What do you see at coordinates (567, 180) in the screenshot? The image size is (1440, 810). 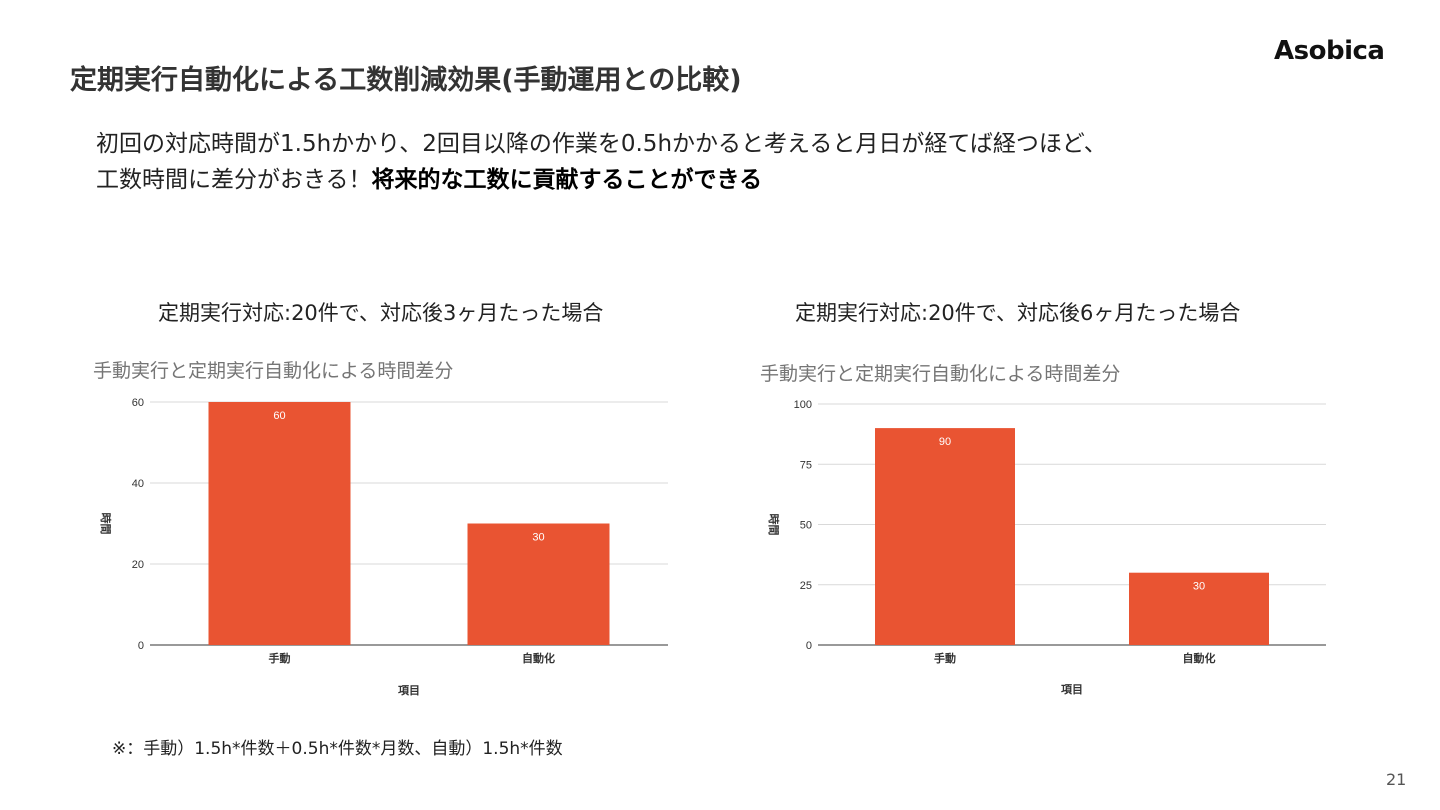 I see `lead-line-2-emphasis: 将来的な工数に貢献することができる` at bounding box center [567, 180].